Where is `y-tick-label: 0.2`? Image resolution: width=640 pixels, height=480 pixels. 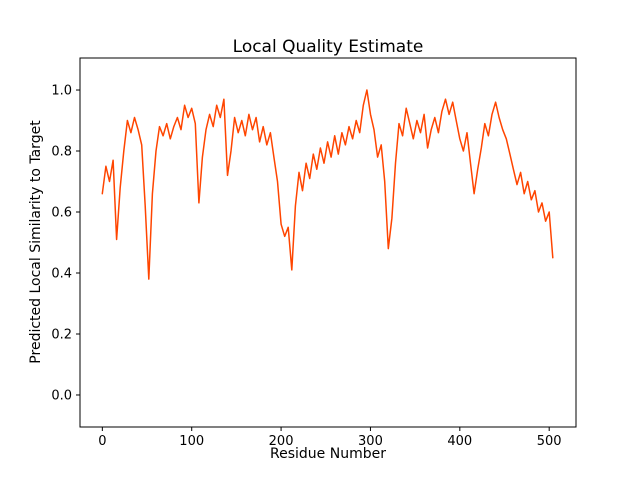 y-tick-label: 0.2 is located at coordinates (61, 334).